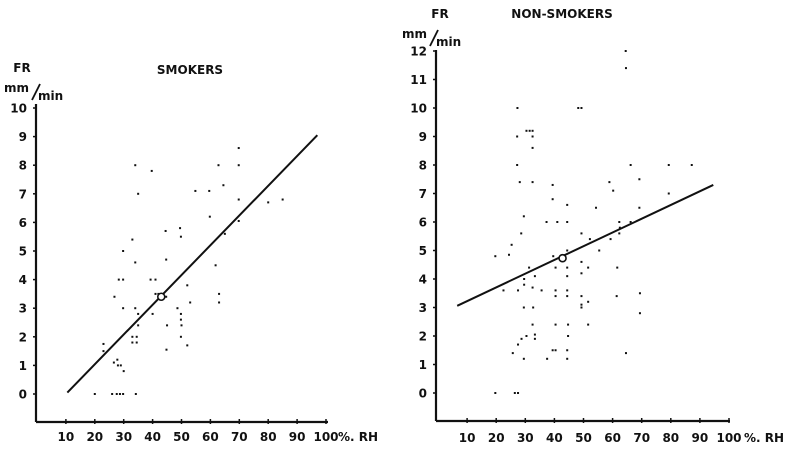 Image resolution: width=800 pixels, height=456 pixels. Describe the element at coordinates (50, 96) in the screenshot. I see `y-axis-unit-denominator: min` at that location.